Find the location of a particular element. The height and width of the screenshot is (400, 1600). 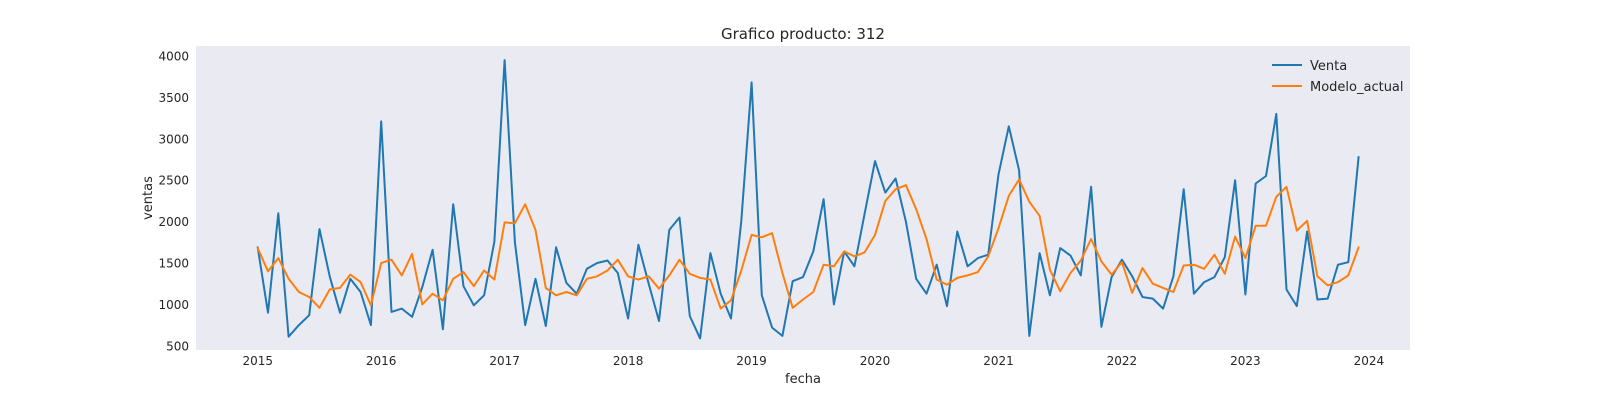

x-tick-label: 2024 is located at coordinates (1369, 361).